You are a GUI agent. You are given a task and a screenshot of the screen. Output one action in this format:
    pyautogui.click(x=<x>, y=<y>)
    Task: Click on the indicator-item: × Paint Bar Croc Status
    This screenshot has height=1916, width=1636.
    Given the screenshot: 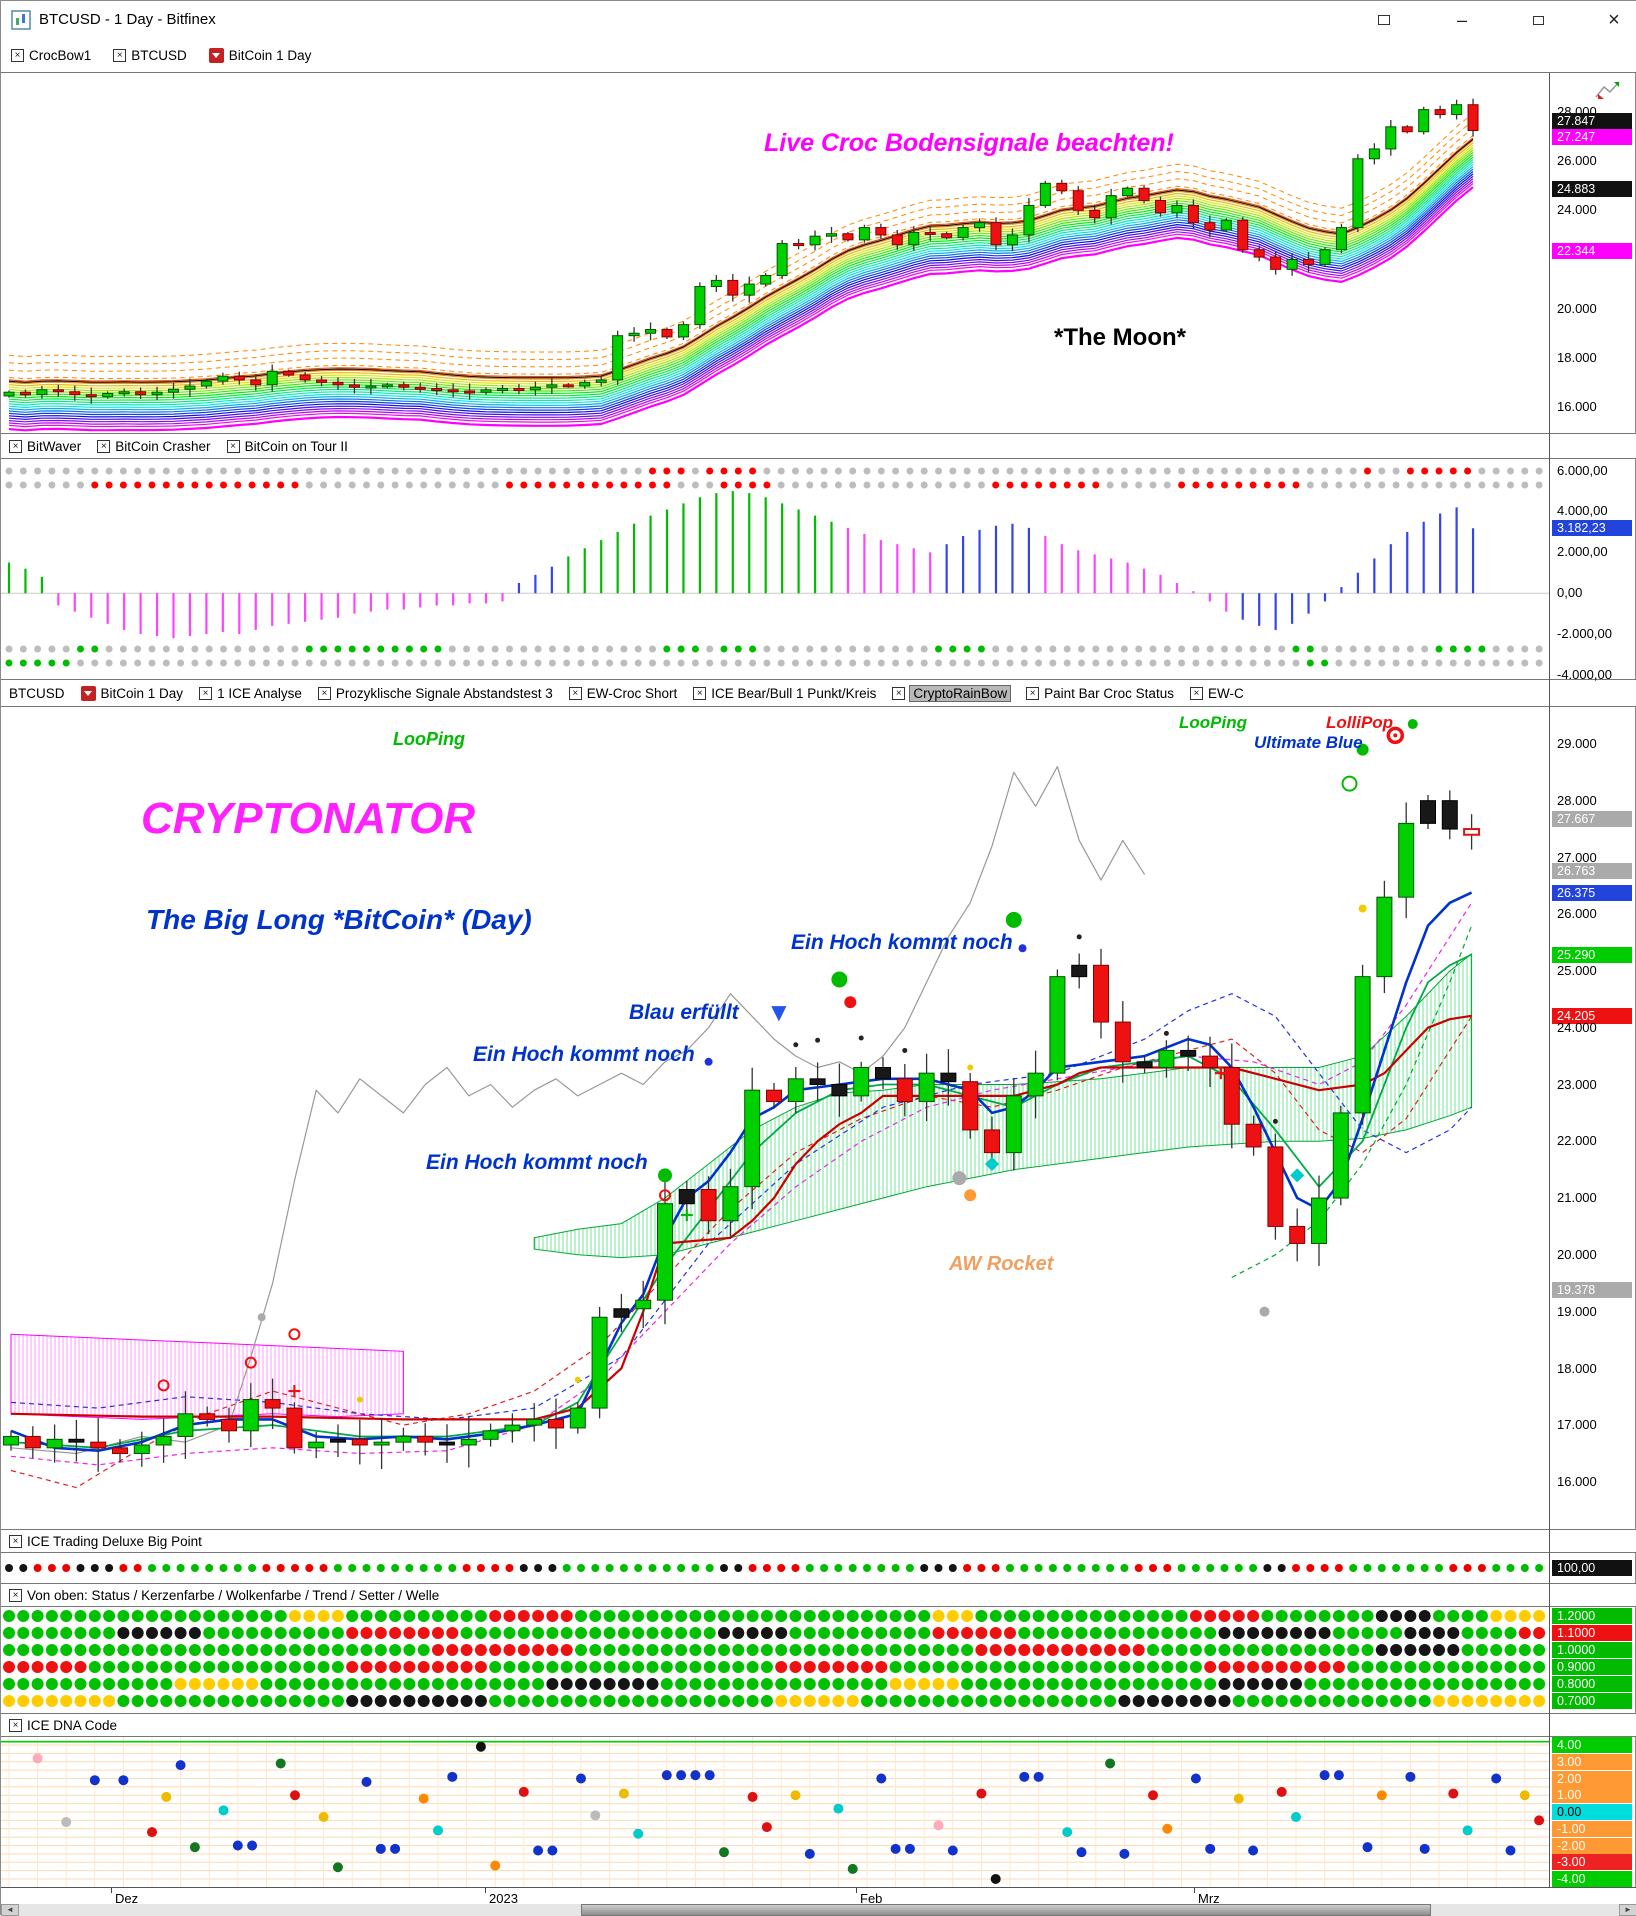 What is the action you would take?
    pyautogui.click(x=1100, y=693)
    